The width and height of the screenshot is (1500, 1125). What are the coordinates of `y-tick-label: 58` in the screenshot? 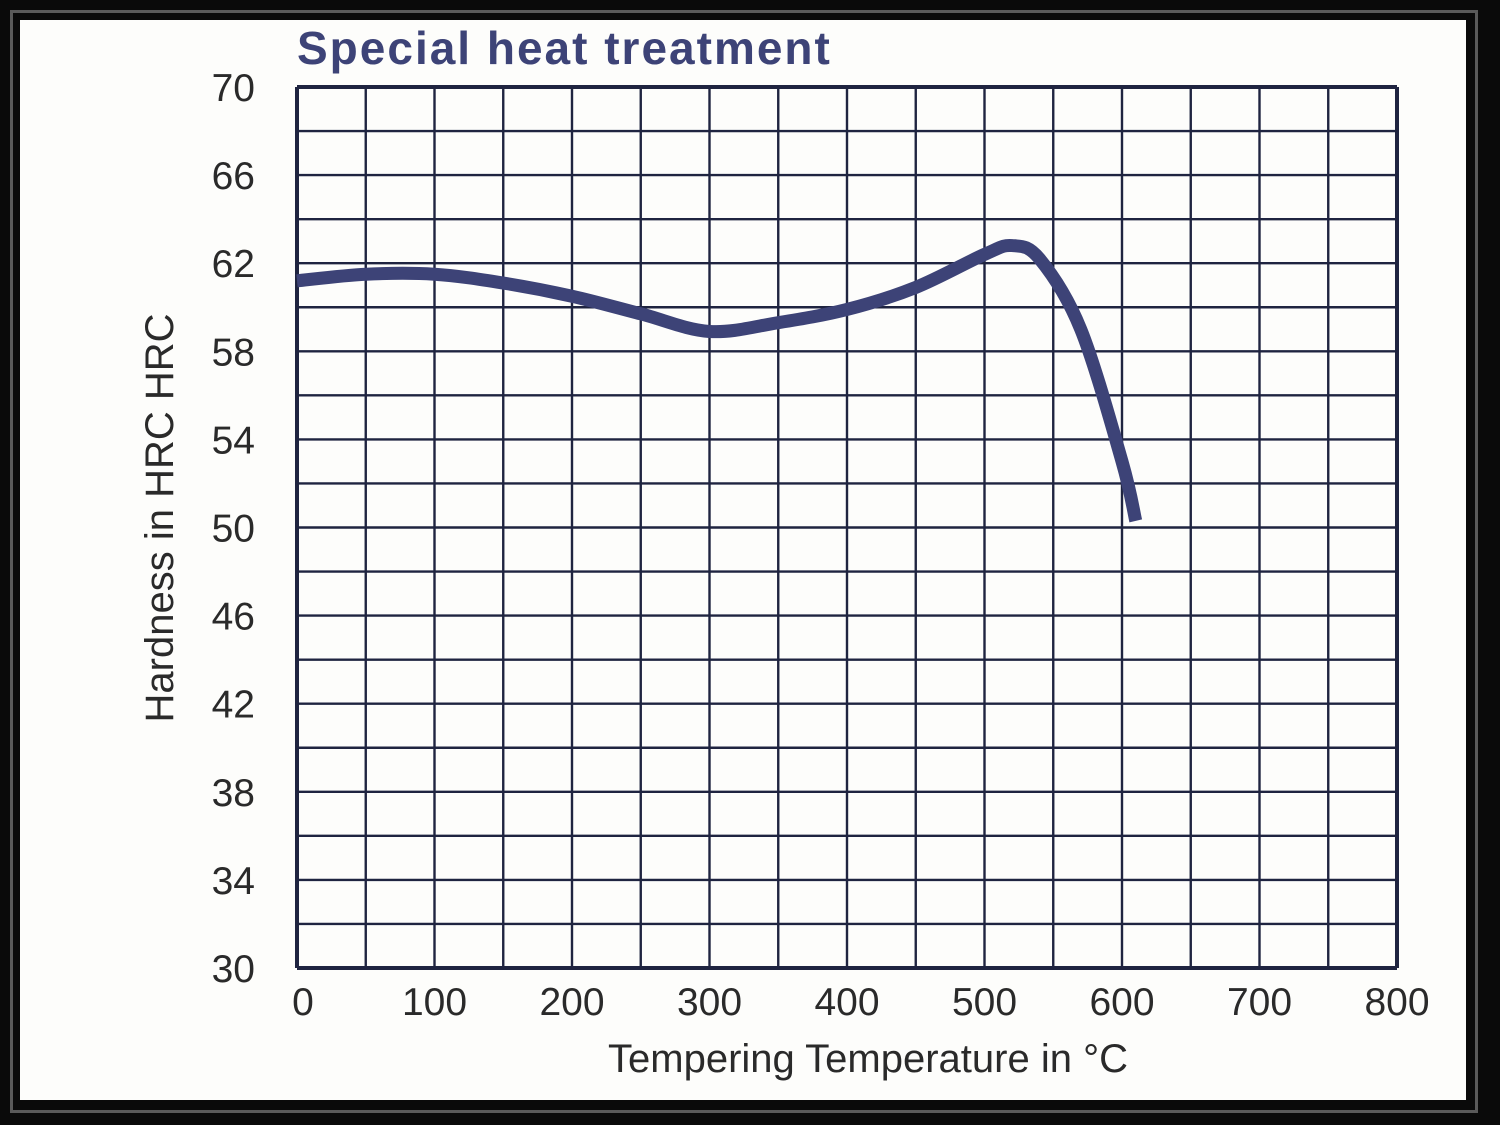 It's located at (233, 352).